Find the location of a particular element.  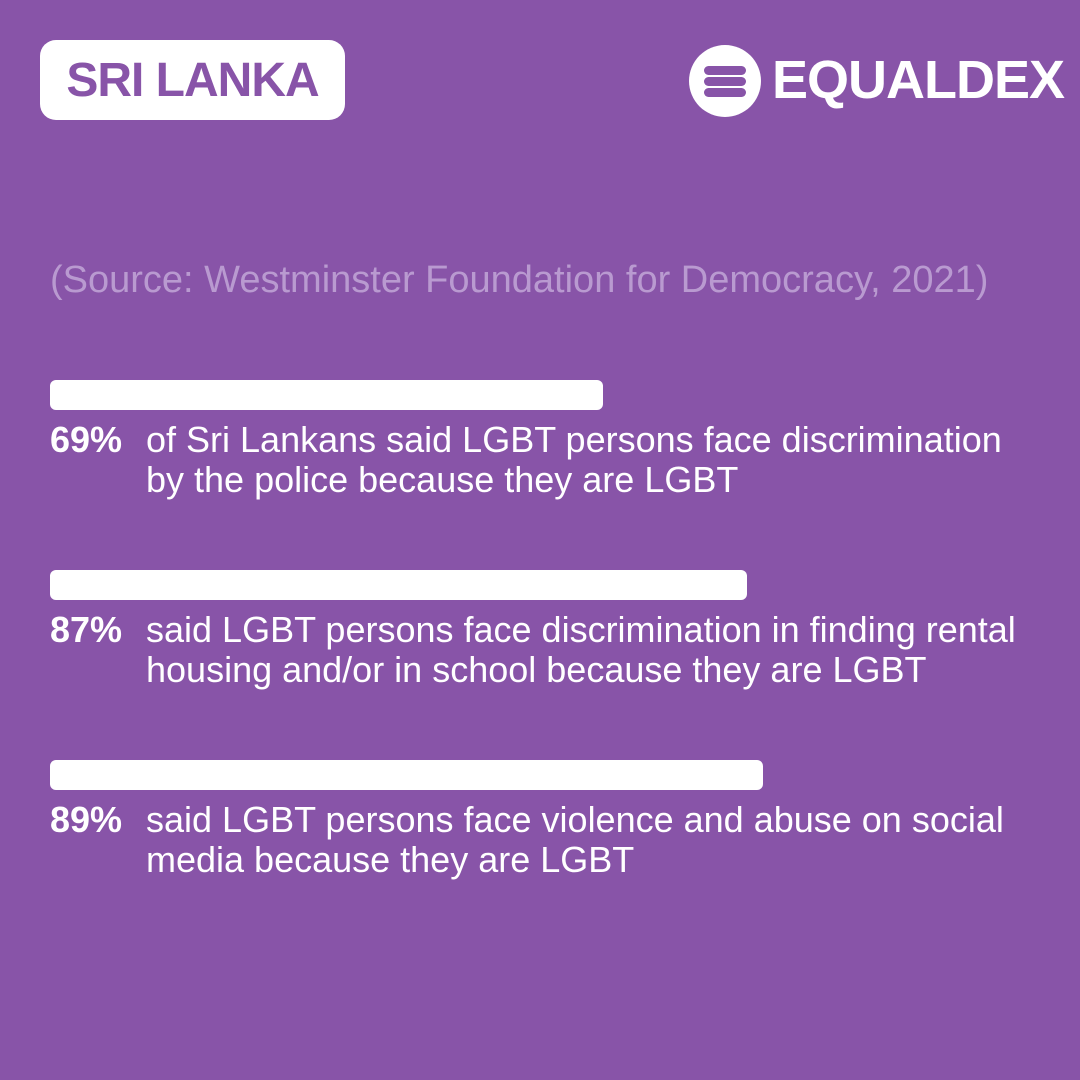

value-label: 69% is located at coordinates (86, 439).